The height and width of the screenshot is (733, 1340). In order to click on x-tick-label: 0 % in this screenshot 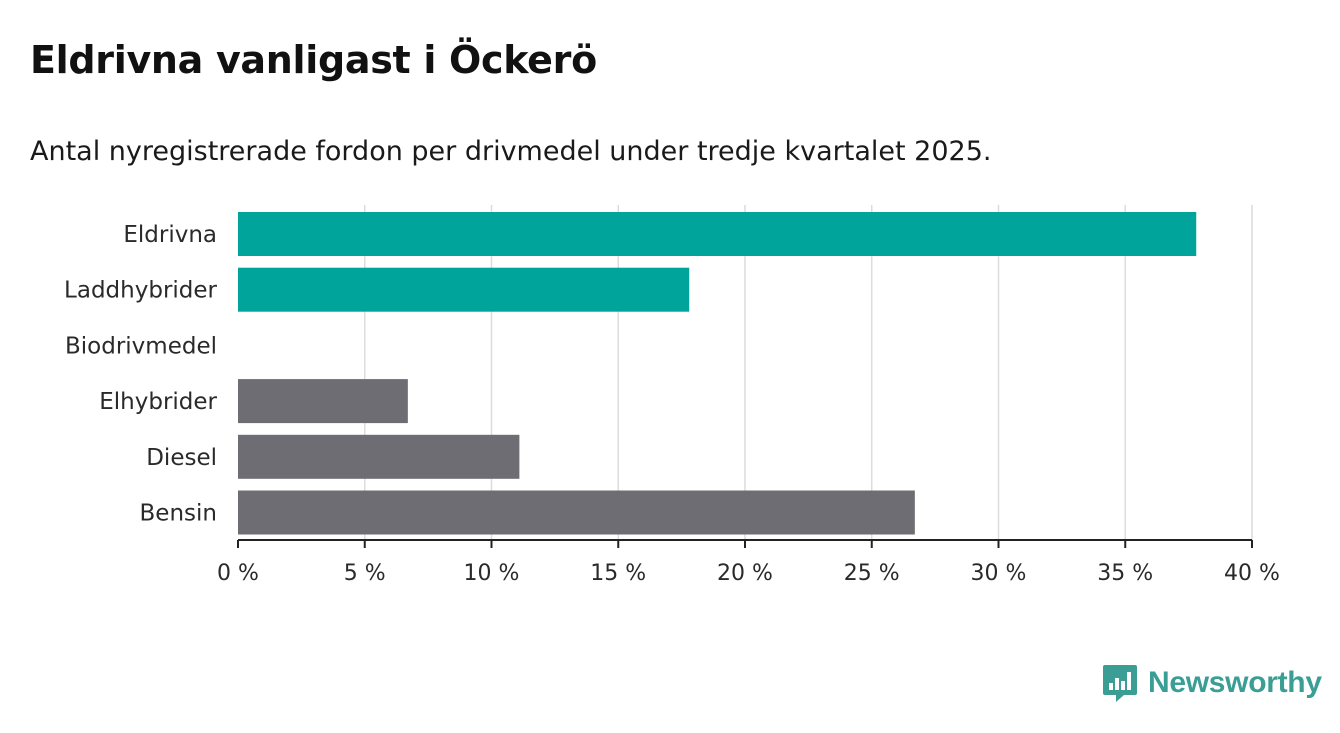, I will do `click(238, 573)`.